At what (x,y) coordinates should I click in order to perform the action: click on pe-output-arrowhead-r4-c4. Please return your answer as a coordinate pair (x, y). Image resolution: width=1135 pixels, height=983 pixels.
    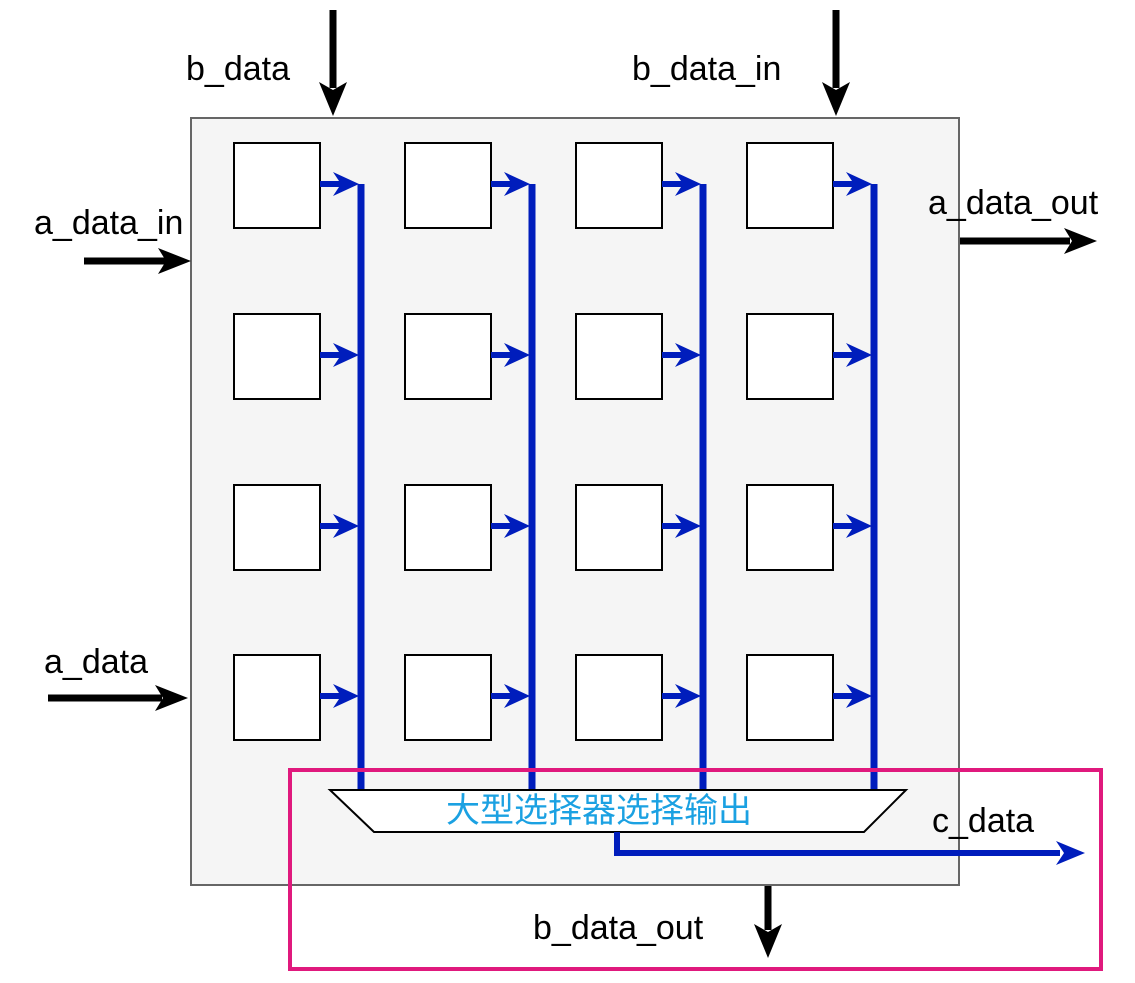
    Looking at the image, I should click on (859, 696).